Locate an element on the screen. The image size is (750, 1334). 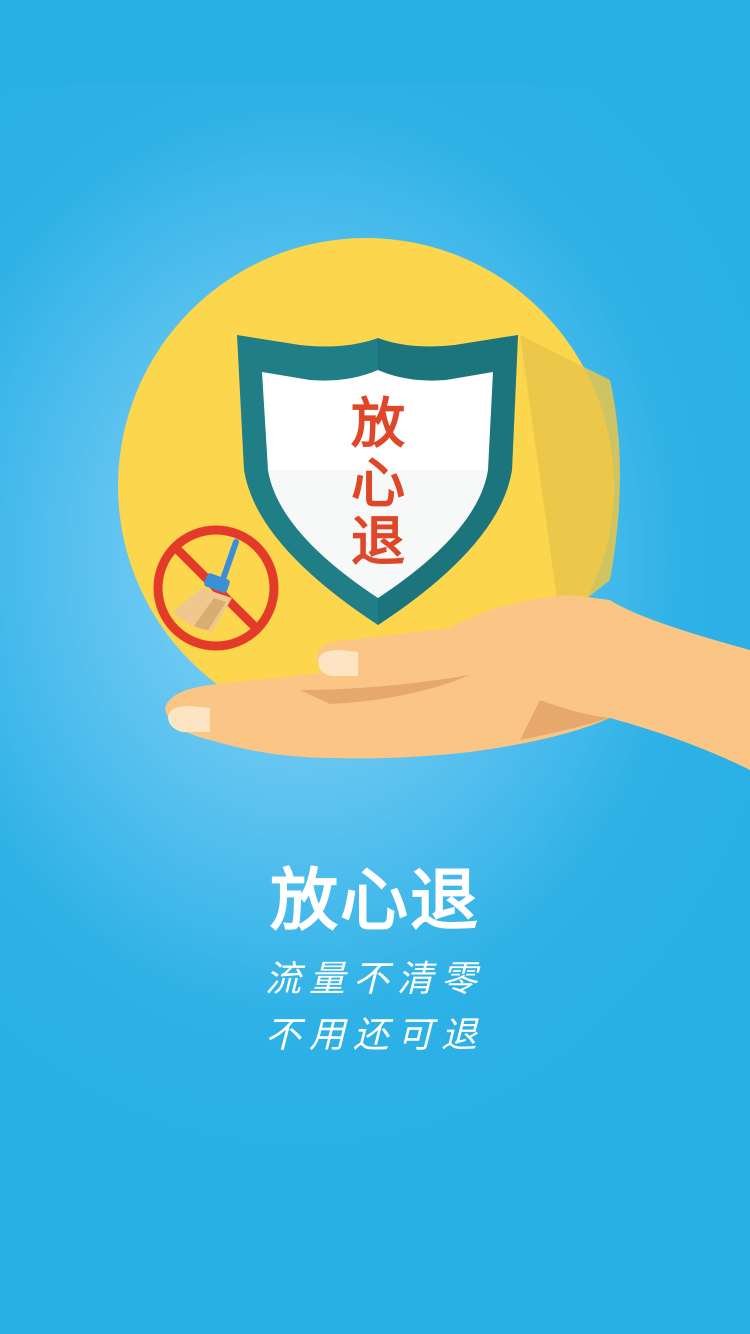
shield-icon: 放 心 退 is located at coordinates (377, 480).